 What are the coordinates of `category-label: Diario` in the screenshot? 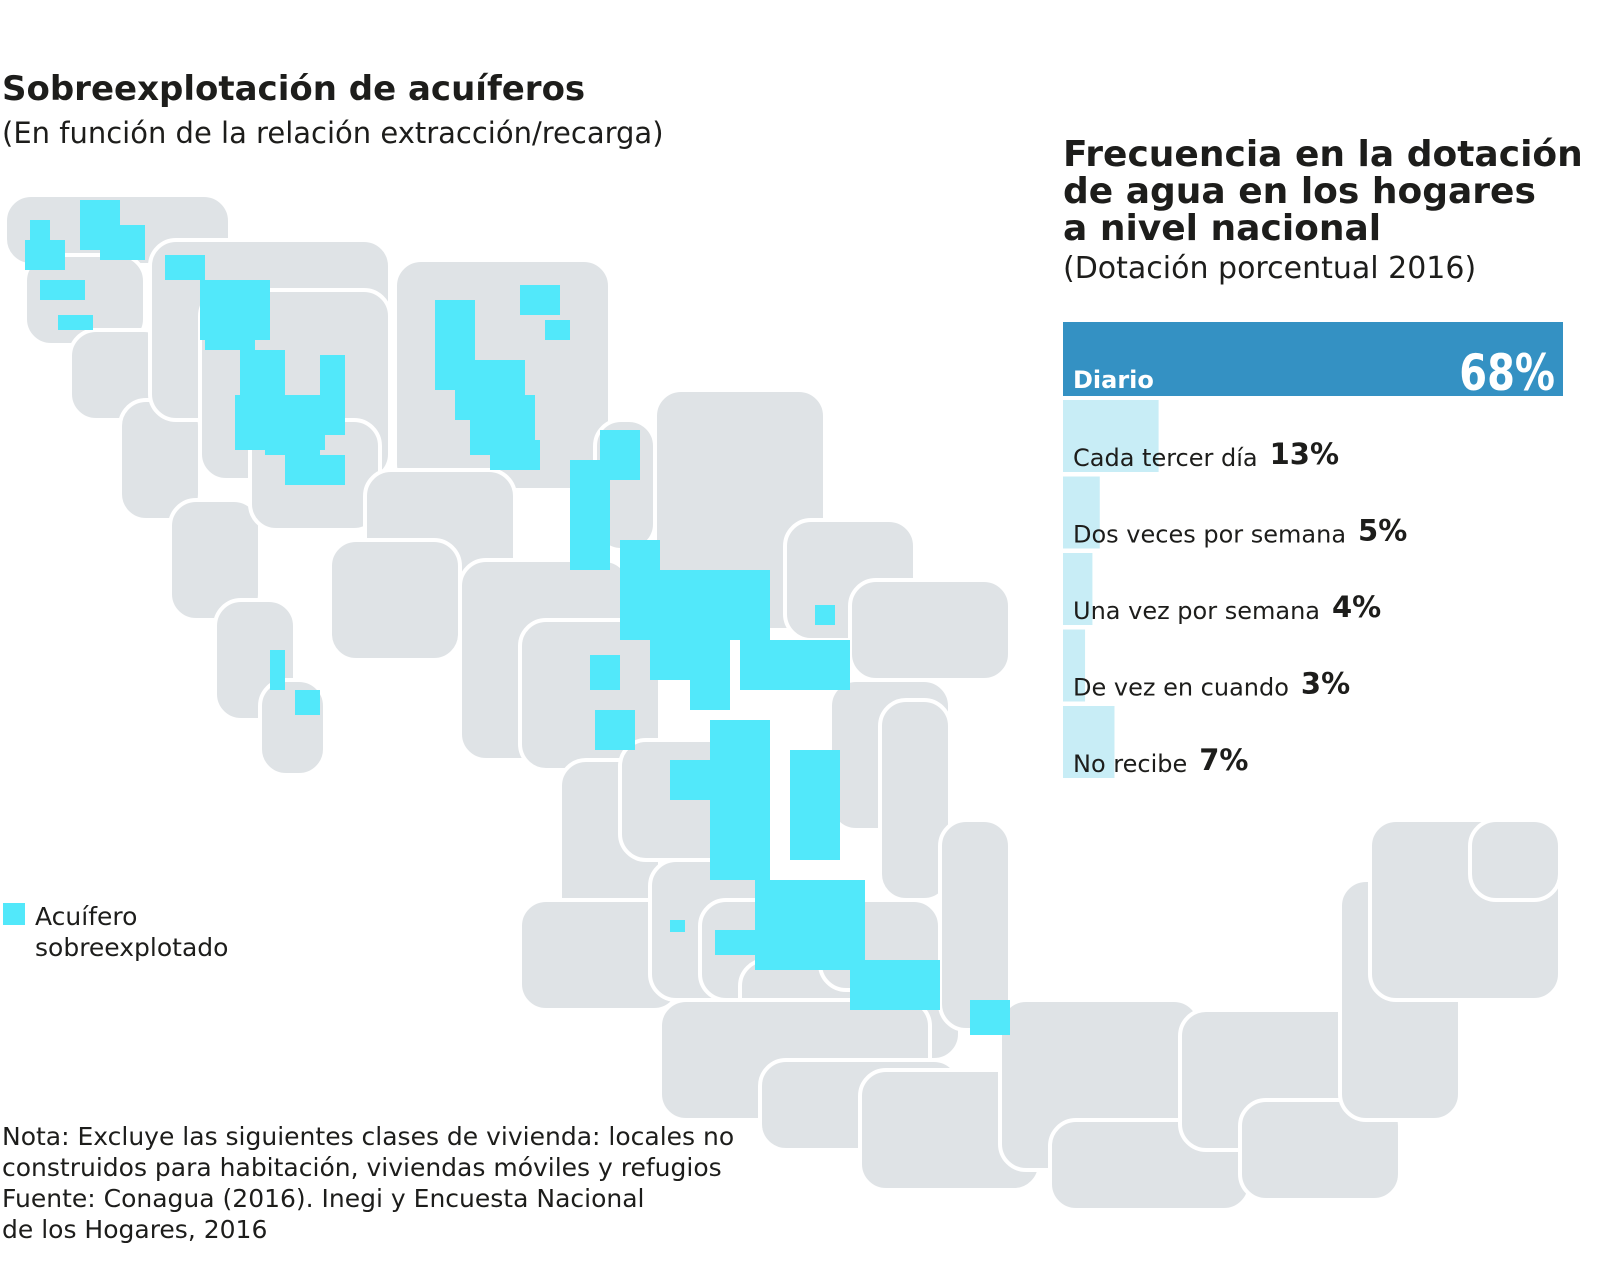 It's located at (1113, 380).